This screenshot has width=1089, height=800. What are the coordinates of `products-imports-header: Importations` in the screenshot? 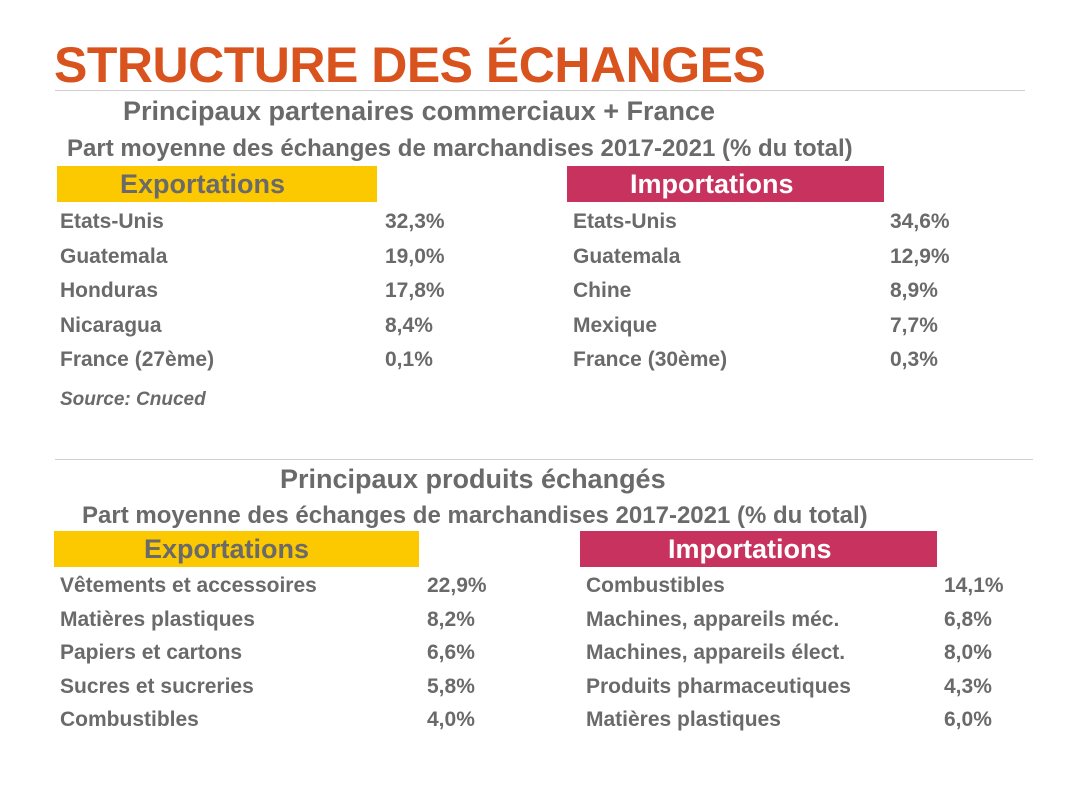 It's located at (758, 549).